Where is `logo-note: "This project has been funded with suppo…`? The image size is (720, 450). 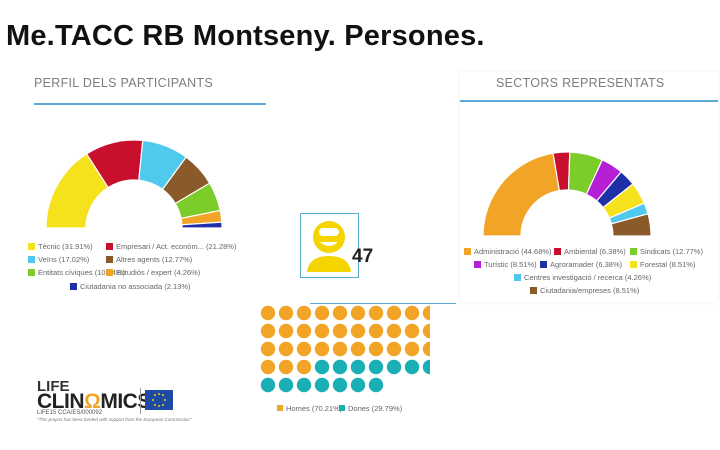 logo-note: "This project has been funded with suppo… is located at coordinates (114, 419).